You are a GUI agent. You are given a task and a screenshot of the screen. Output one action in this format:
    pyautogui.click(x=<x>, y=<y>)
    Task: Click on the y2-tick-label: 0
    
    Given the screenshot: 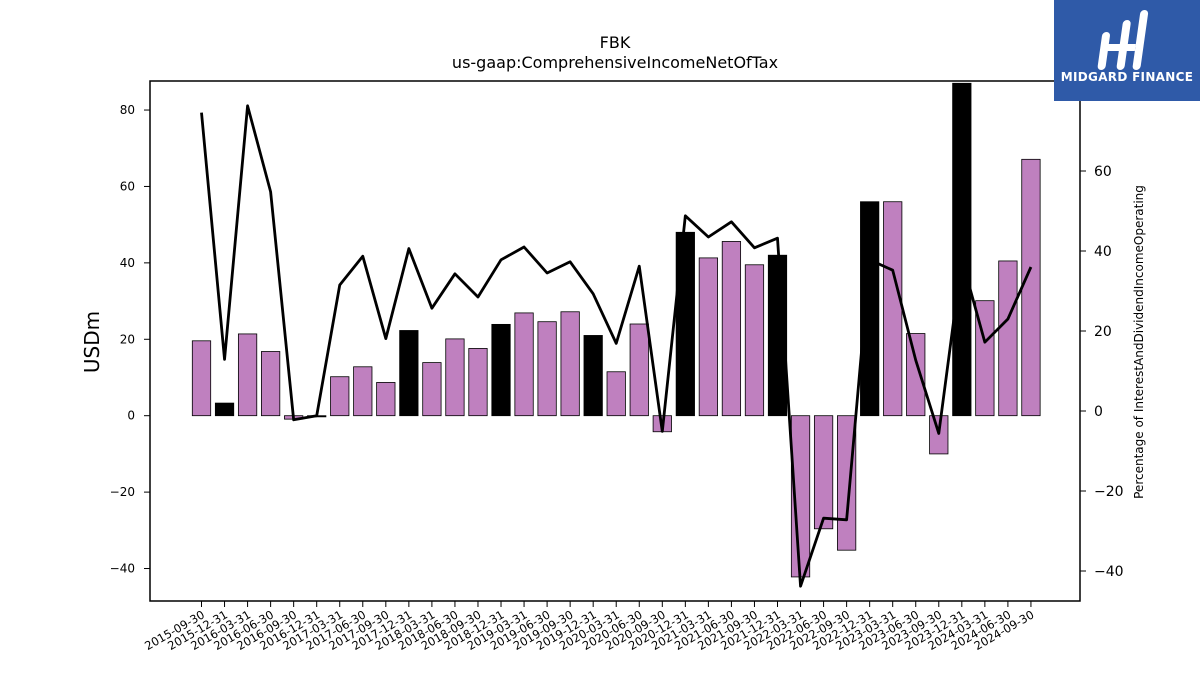 What is the action you would take?
    pyautogui.click(x=1098, y=412)
    